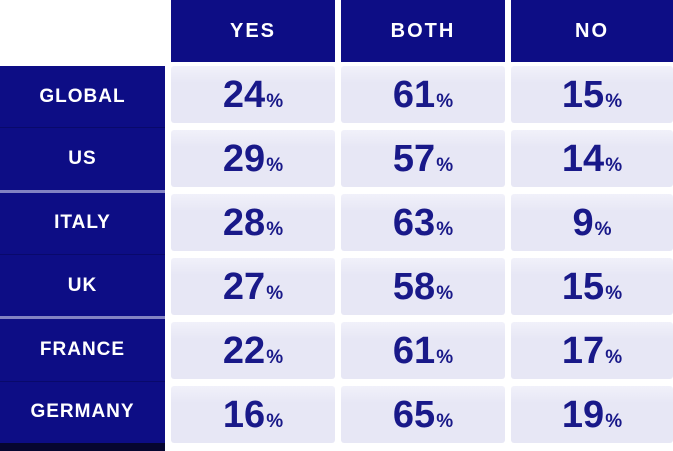 The height and width of the screenshot is (451, 673). I want to click on column-header-no-label: NO, so click(592, 30).